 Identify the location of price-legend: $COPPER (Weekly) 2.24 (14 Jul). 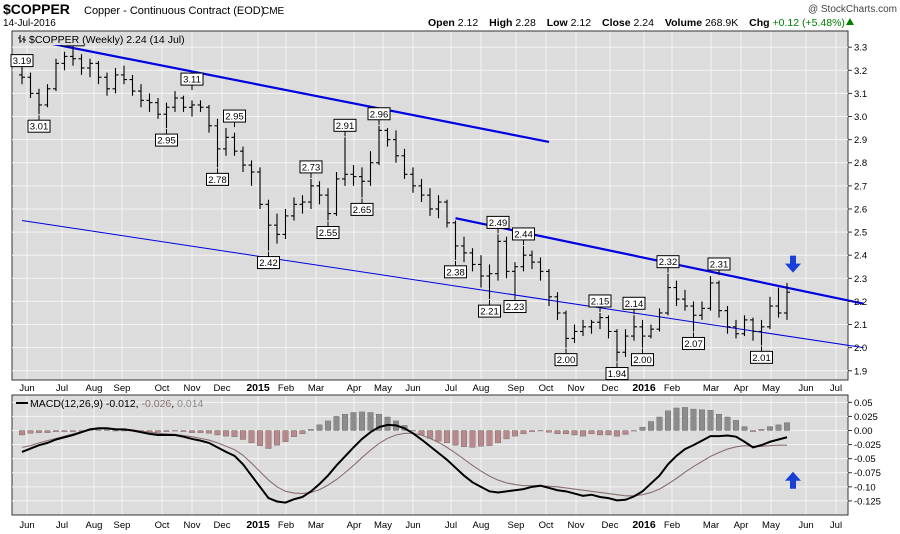
(100, 39).